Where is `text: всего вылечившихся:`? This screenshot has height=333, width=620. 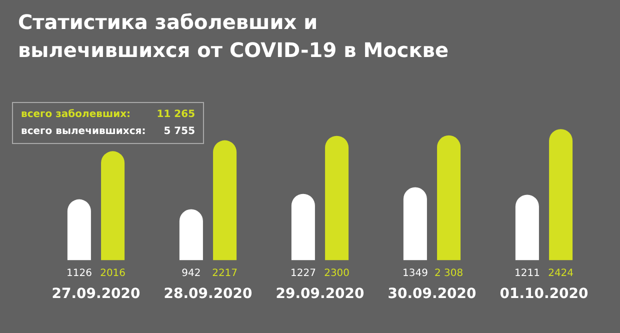 text: всего вылечившихся: is located at coordinates (83, 132).